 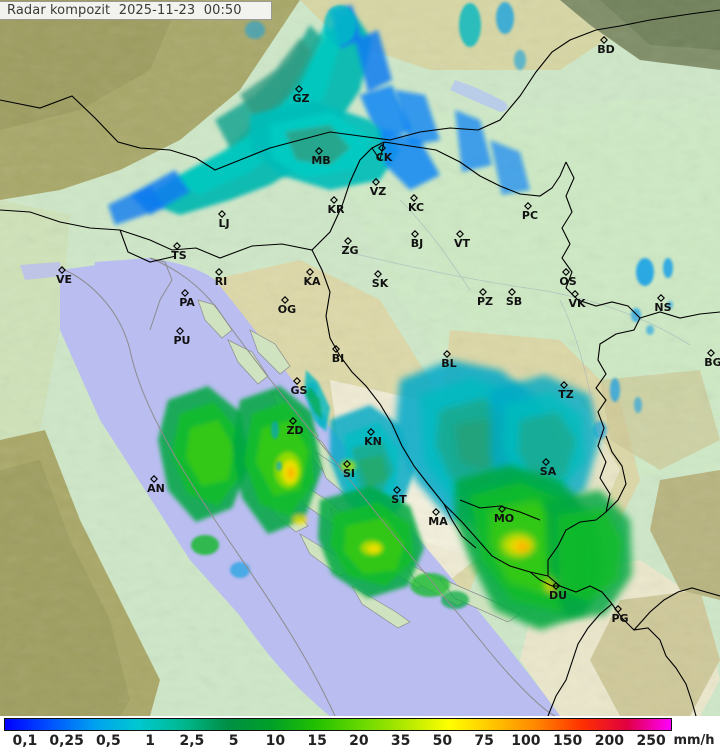 What do you see at coordinates (380, 280) in the screenshot?
I see `city-sk: SK` at bounding box center [380, 280].